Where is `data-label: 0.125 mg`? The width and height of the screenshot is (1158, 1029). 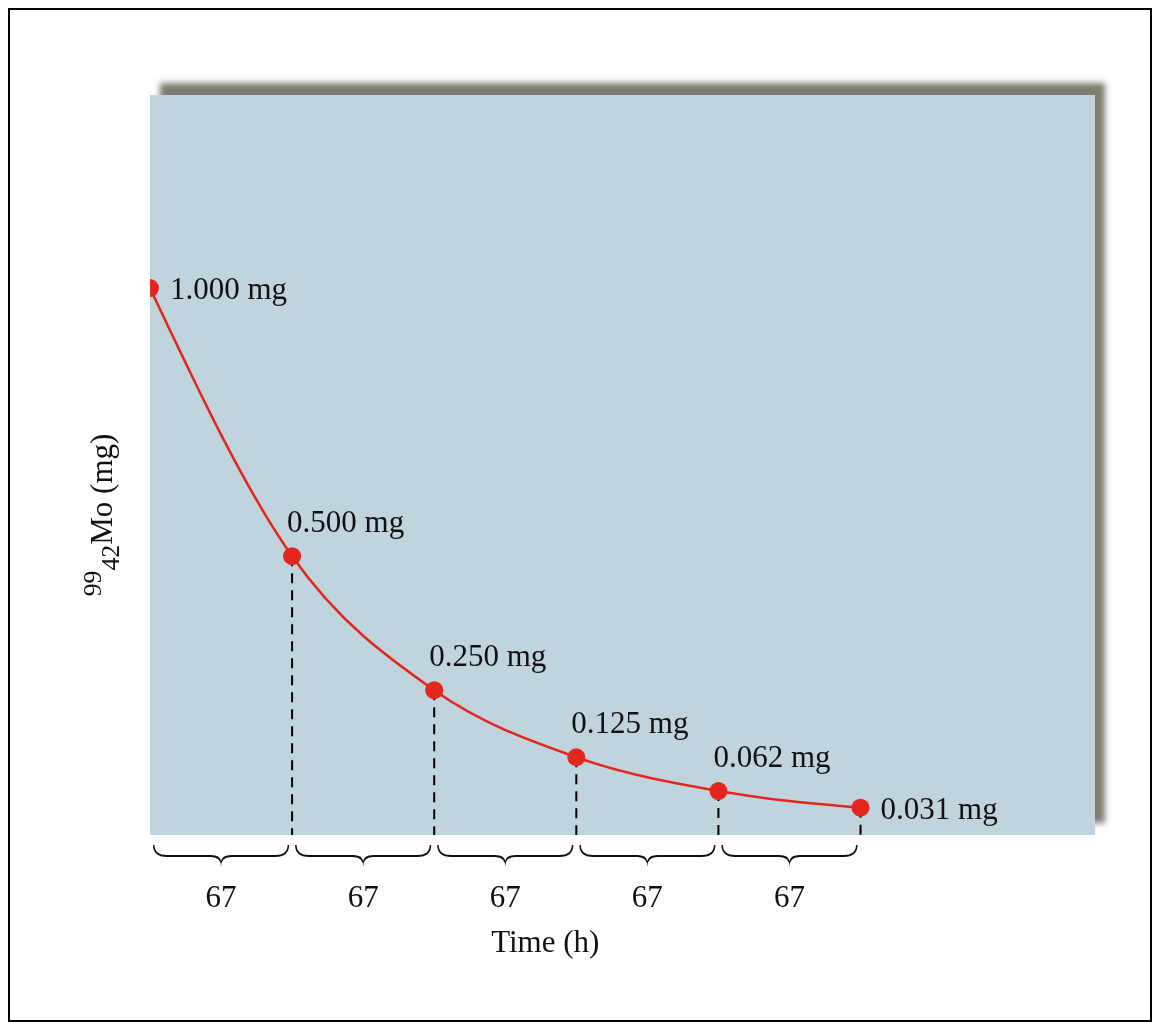
data-label: 0.125 mg is located at coordinates (630, 723).